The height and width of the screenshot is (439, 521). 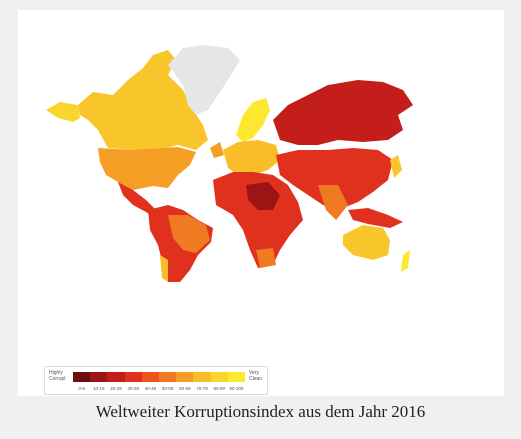 What do you see at coordinates (99, 388) in the screenshot?
I see `legend-label: 10-19` at bounding box center [99, 388].